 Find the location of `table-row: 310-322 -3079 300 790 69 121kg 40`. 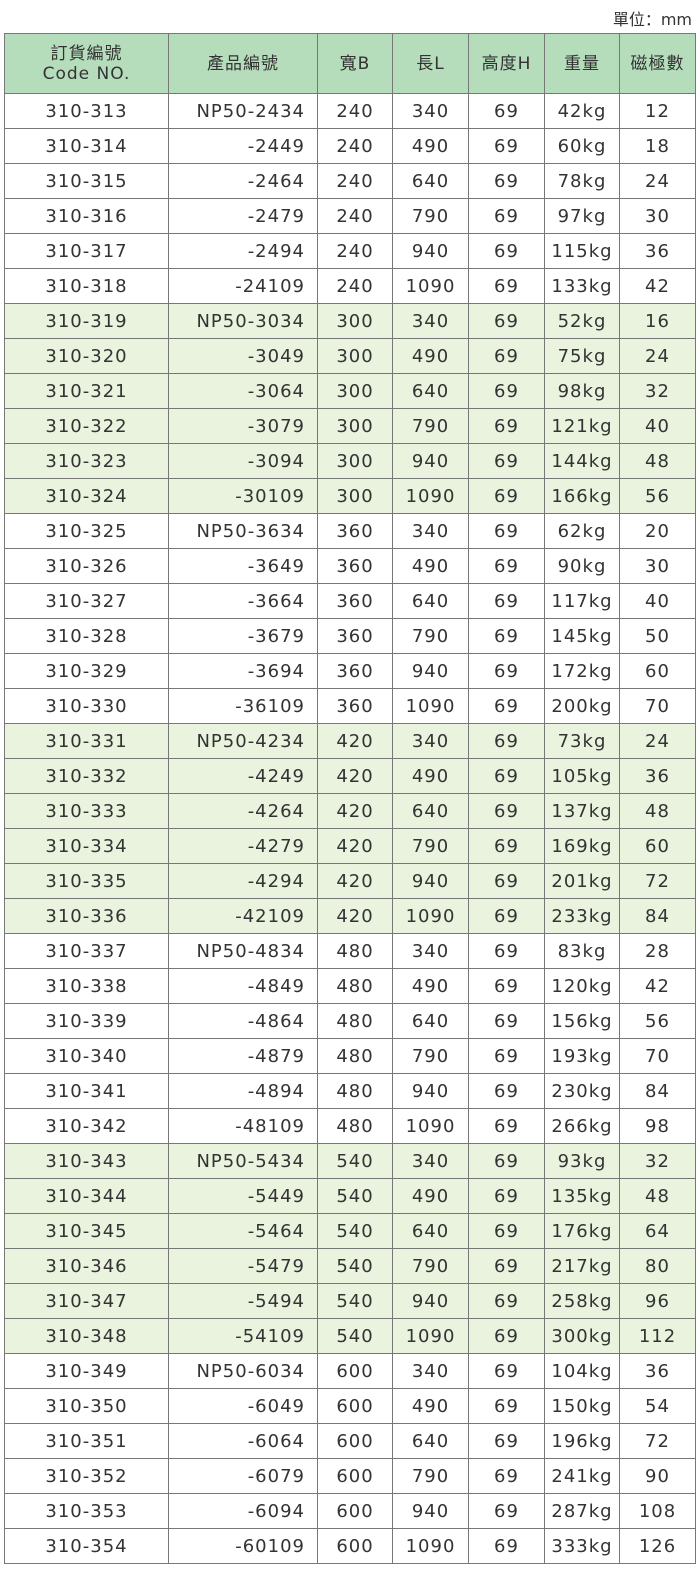

table-row: 310-322 -3079 300 790 69 121kg 40 is located at coordinates (350, 426).